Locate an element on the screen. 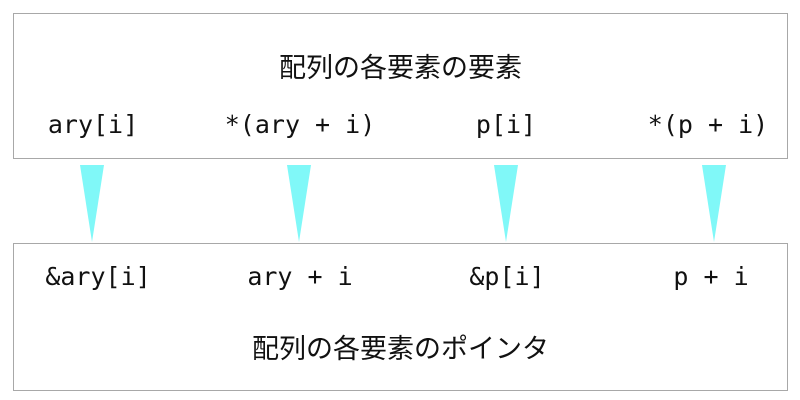 Image resolution: width=800 pixels, height=400 pixels. expr-deref-p-plus-i: *(p + i) is located at coordinates (708, 124).